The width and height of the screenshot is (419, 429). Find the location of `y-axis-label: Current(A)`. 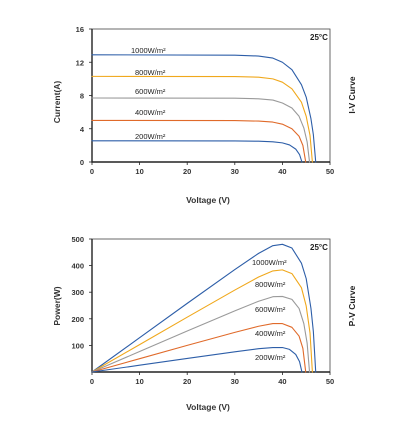

y-axis-label: Current(A) is located at coordinates (57, 102).